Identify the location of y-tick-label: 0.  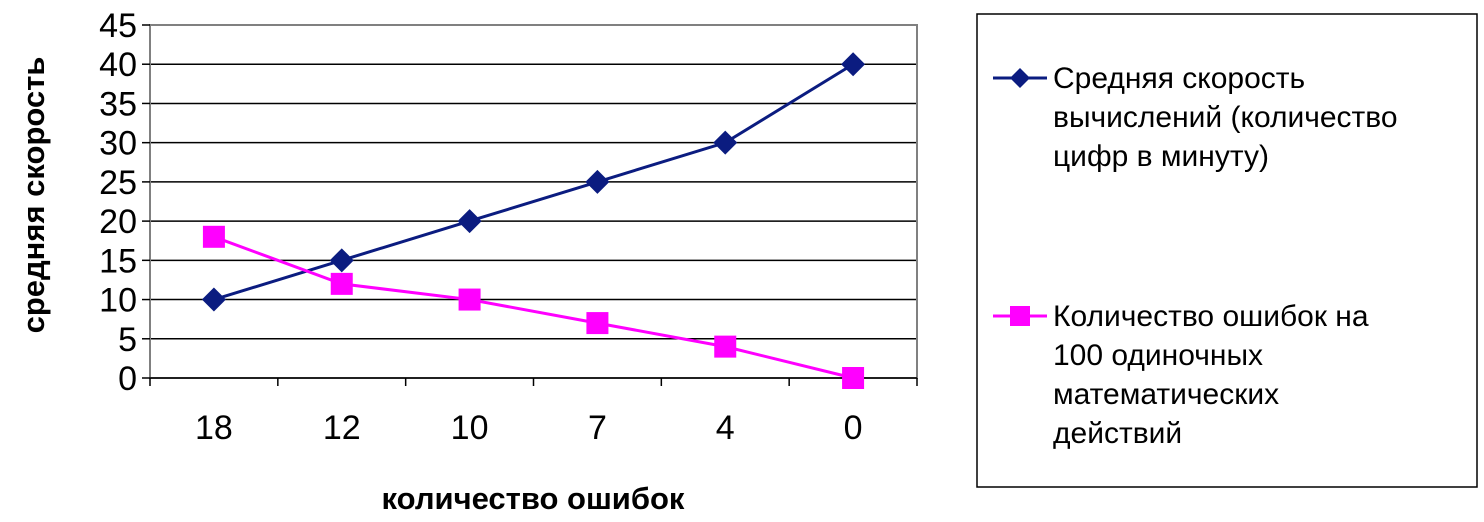
(127, 379).